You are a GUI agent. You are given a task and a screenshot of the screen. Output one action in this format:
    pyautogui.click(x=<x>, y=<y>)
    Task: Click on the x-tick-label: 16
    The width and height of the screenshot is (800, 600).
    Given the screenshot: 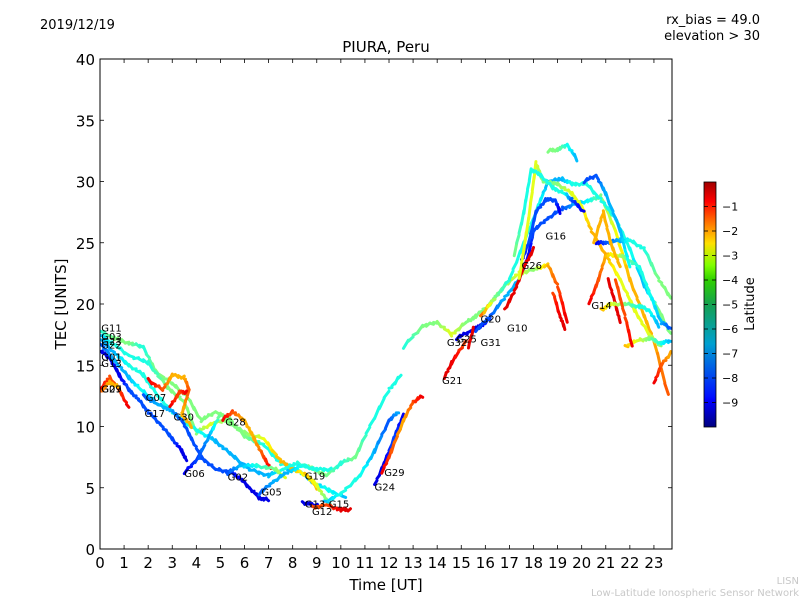 What is the action you would take?
    pyautogui.click(x=485, y=563)
    